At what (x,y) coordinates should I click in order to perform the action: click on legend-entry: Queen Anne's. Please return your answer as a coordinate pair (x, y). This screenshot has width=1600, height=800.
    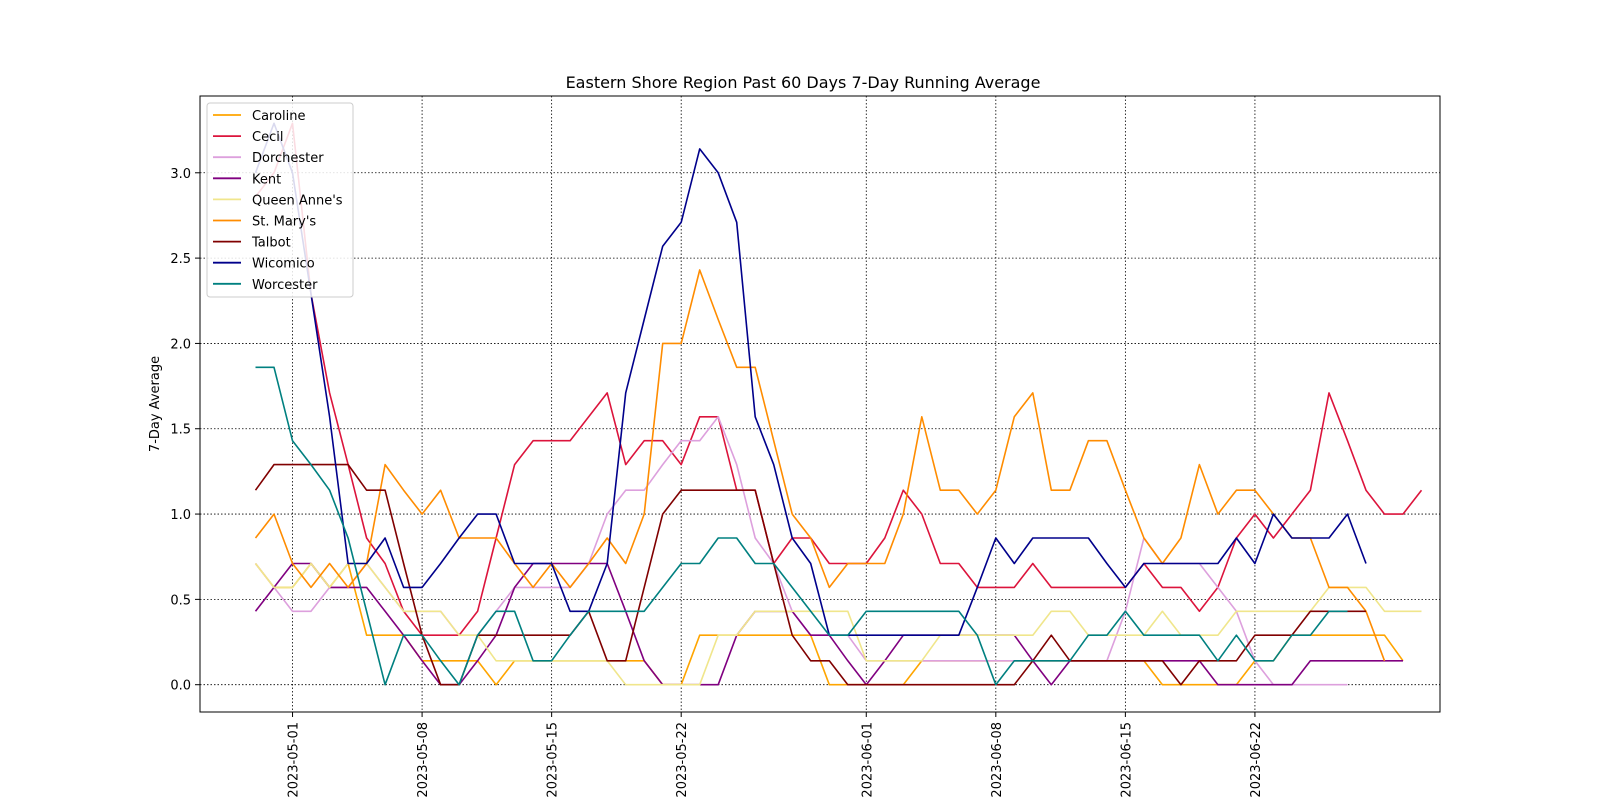
    Looking at the image, I should click on (297, 200).